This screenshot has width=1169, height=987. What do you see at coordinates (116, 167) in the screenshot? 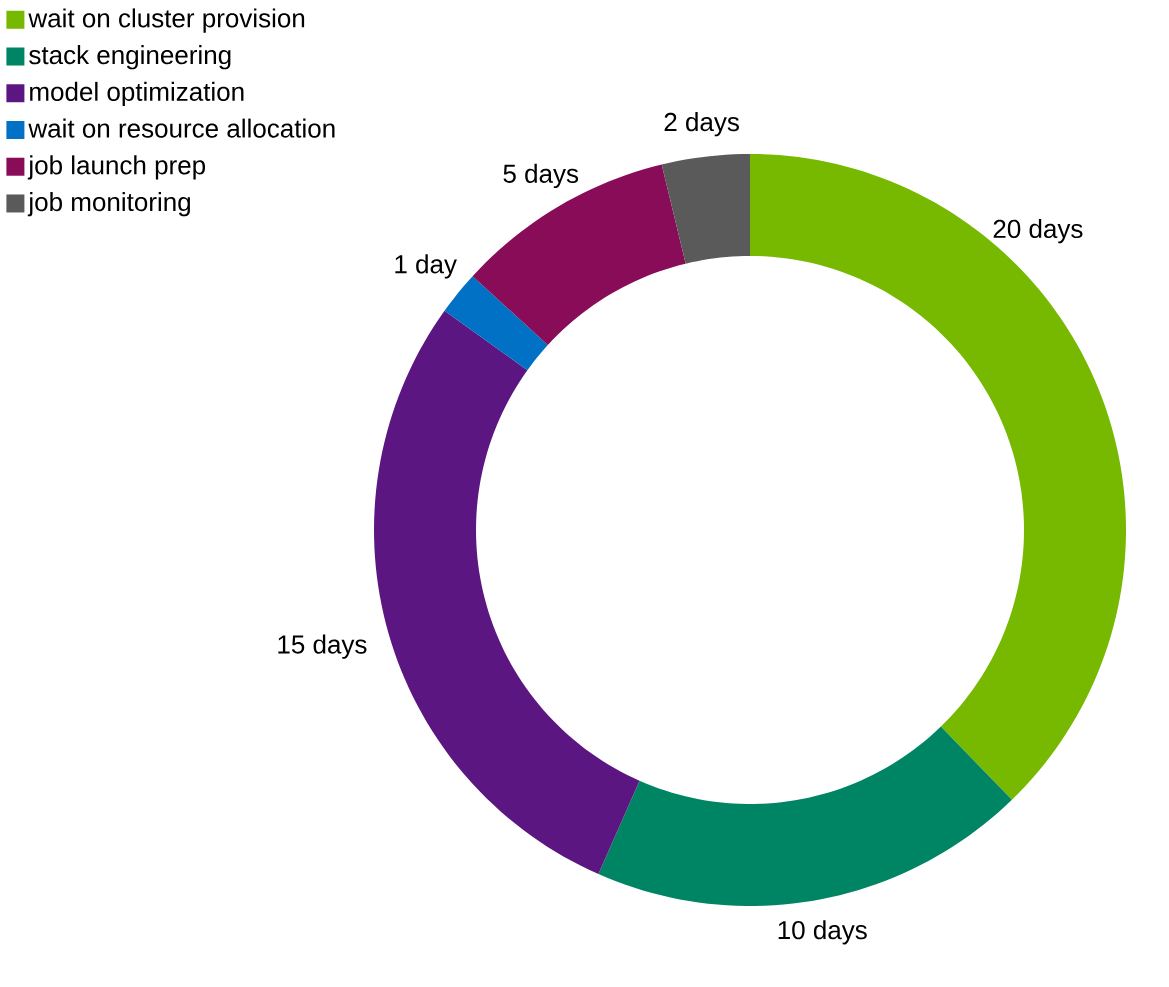
I see `legend-label: job launch prep` at bounding box center [116, 167].